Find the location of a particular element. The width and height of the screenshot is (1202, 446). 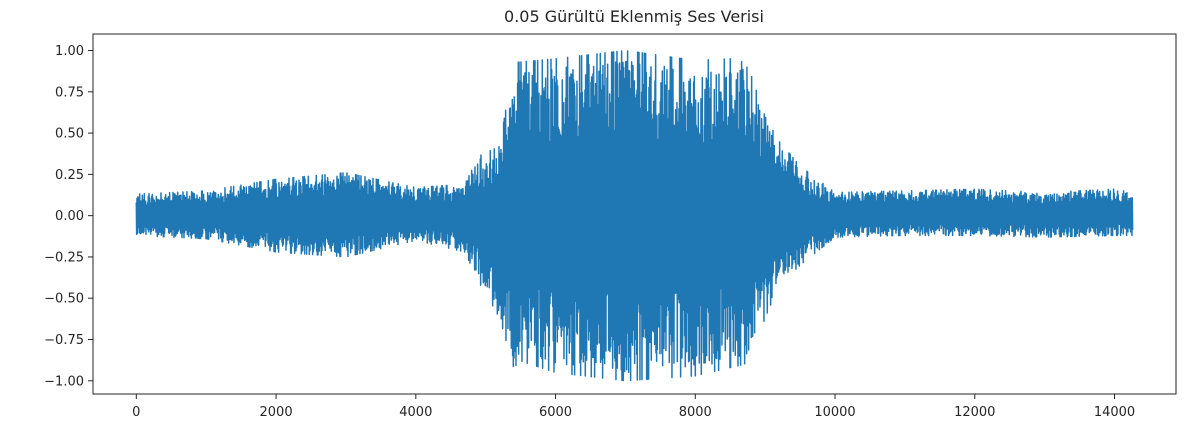

y-tick-label: −0.75 is located at coordinates (64, 340).